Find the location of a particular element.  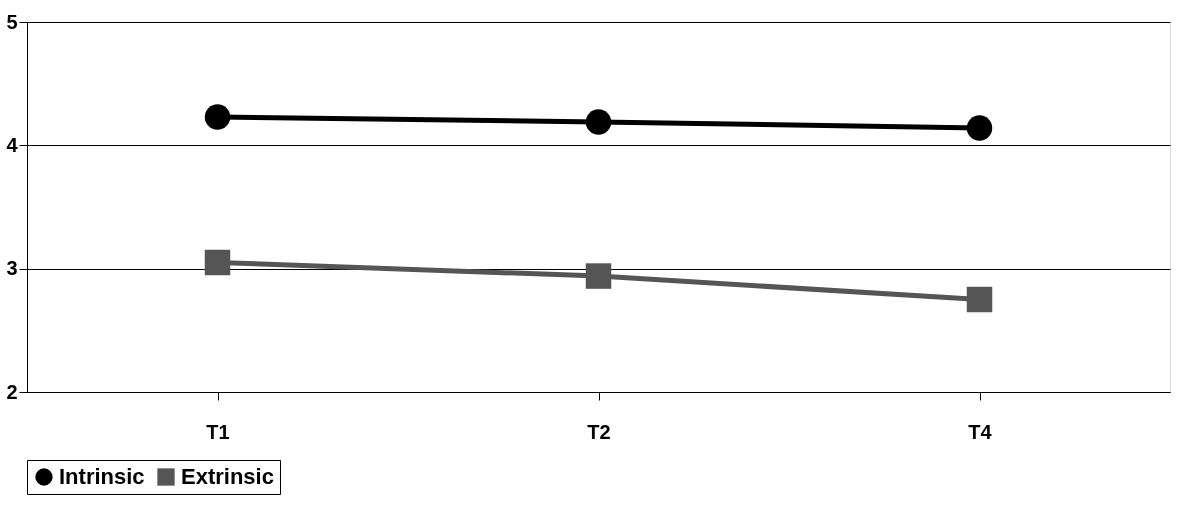

y-tick-label: 2 is located at coordinates (12, 391).